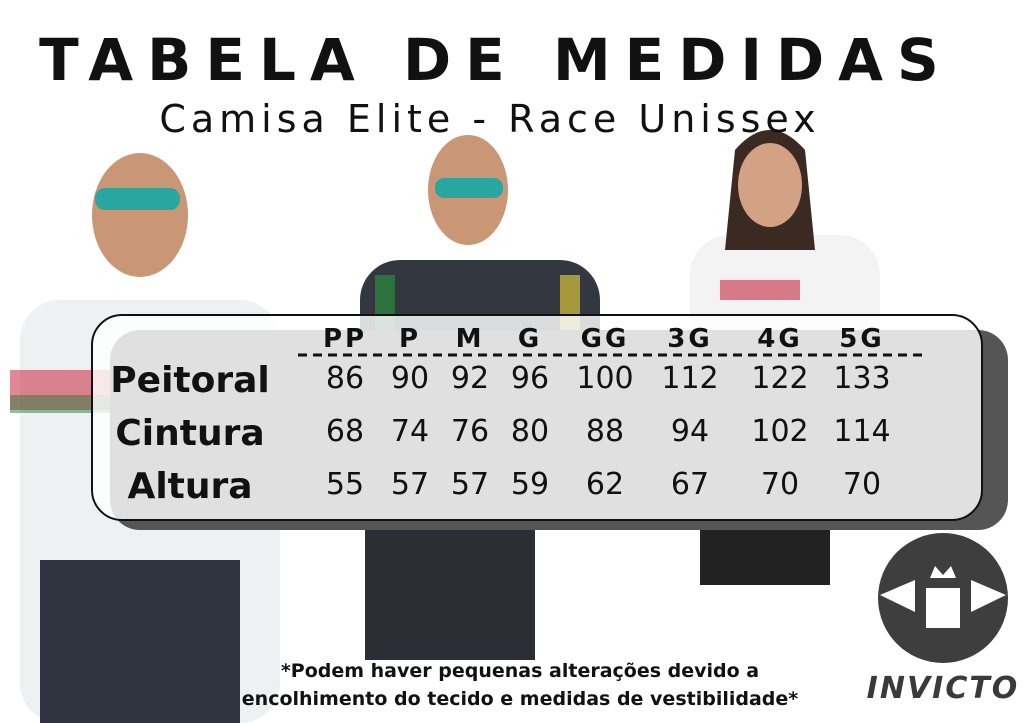 Image resolution: width=1024 pixels, height=723 pixels. What do you see at coordinates (530, 378) in the screenshot?
I see `cell: 96` at bounding box center [530, 378].